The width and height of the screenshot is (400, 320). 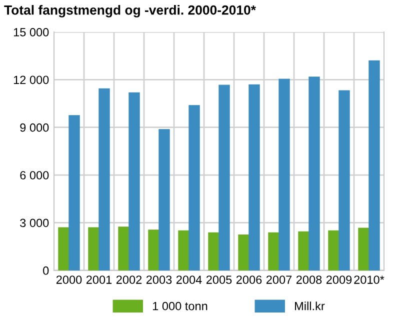 I want to click on x-tick-label: 2008, so click(x=309, y=280).